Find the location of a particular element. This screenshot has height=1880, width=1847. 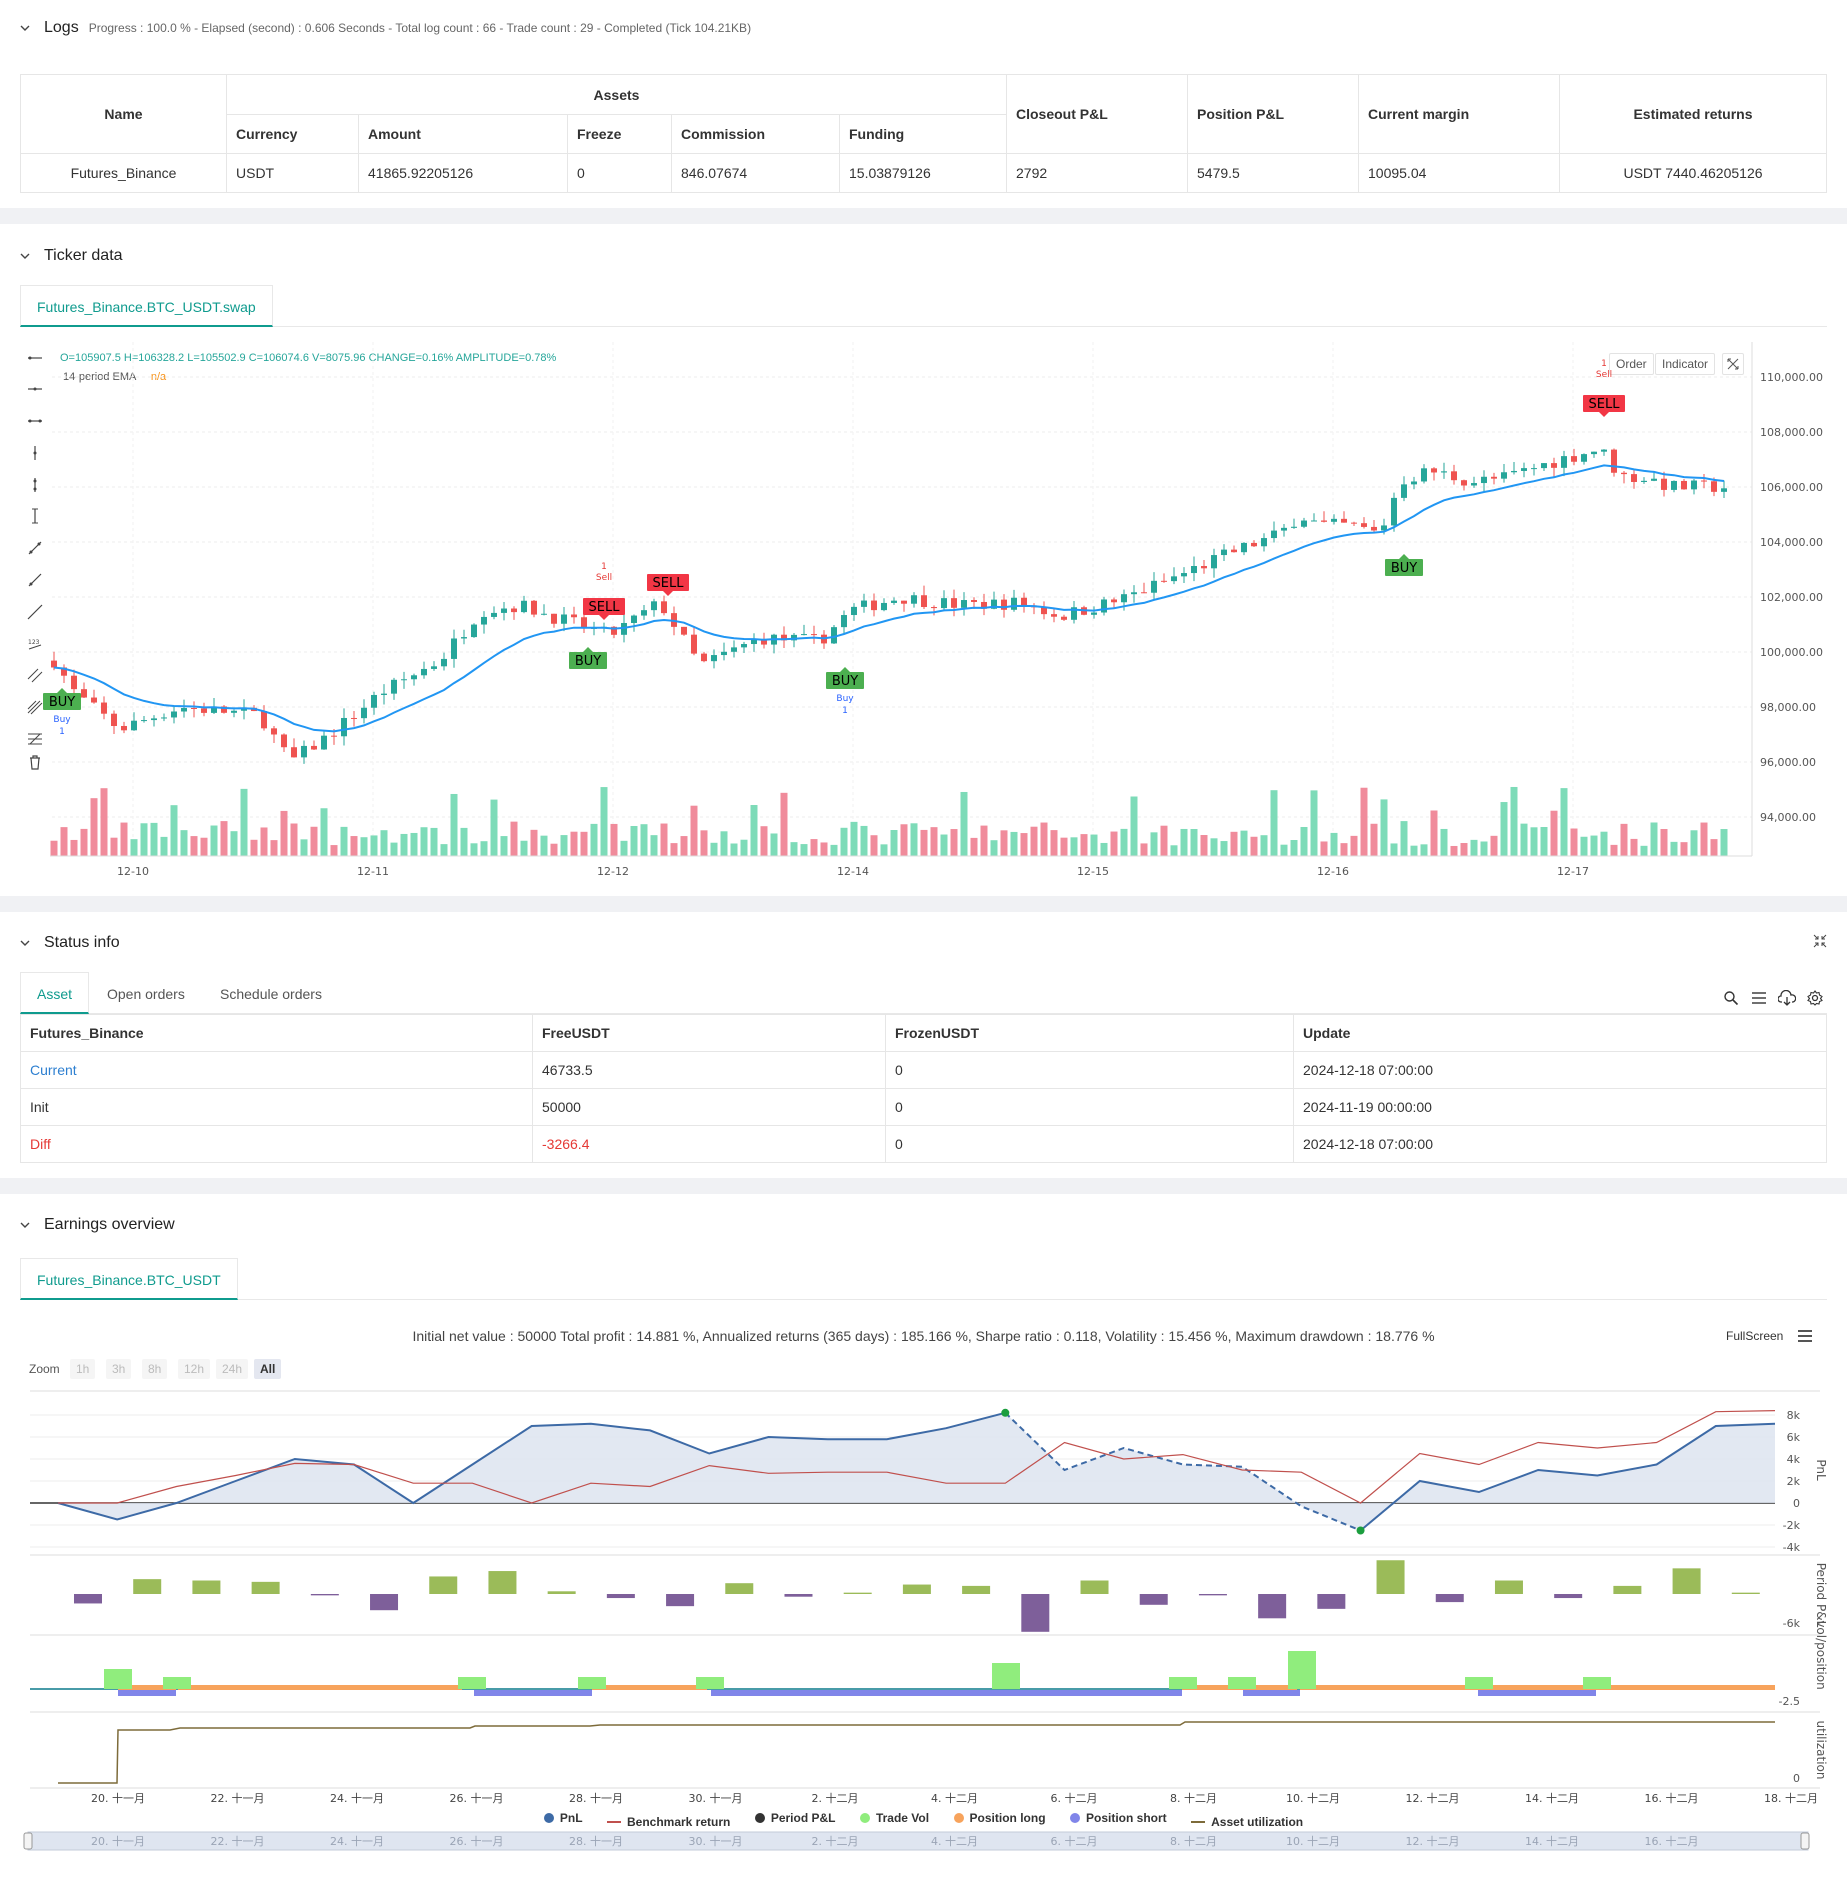

tab-earnings-symbol: Futures_Binance.BTC_USDT is located at coordinates (129, 1279).